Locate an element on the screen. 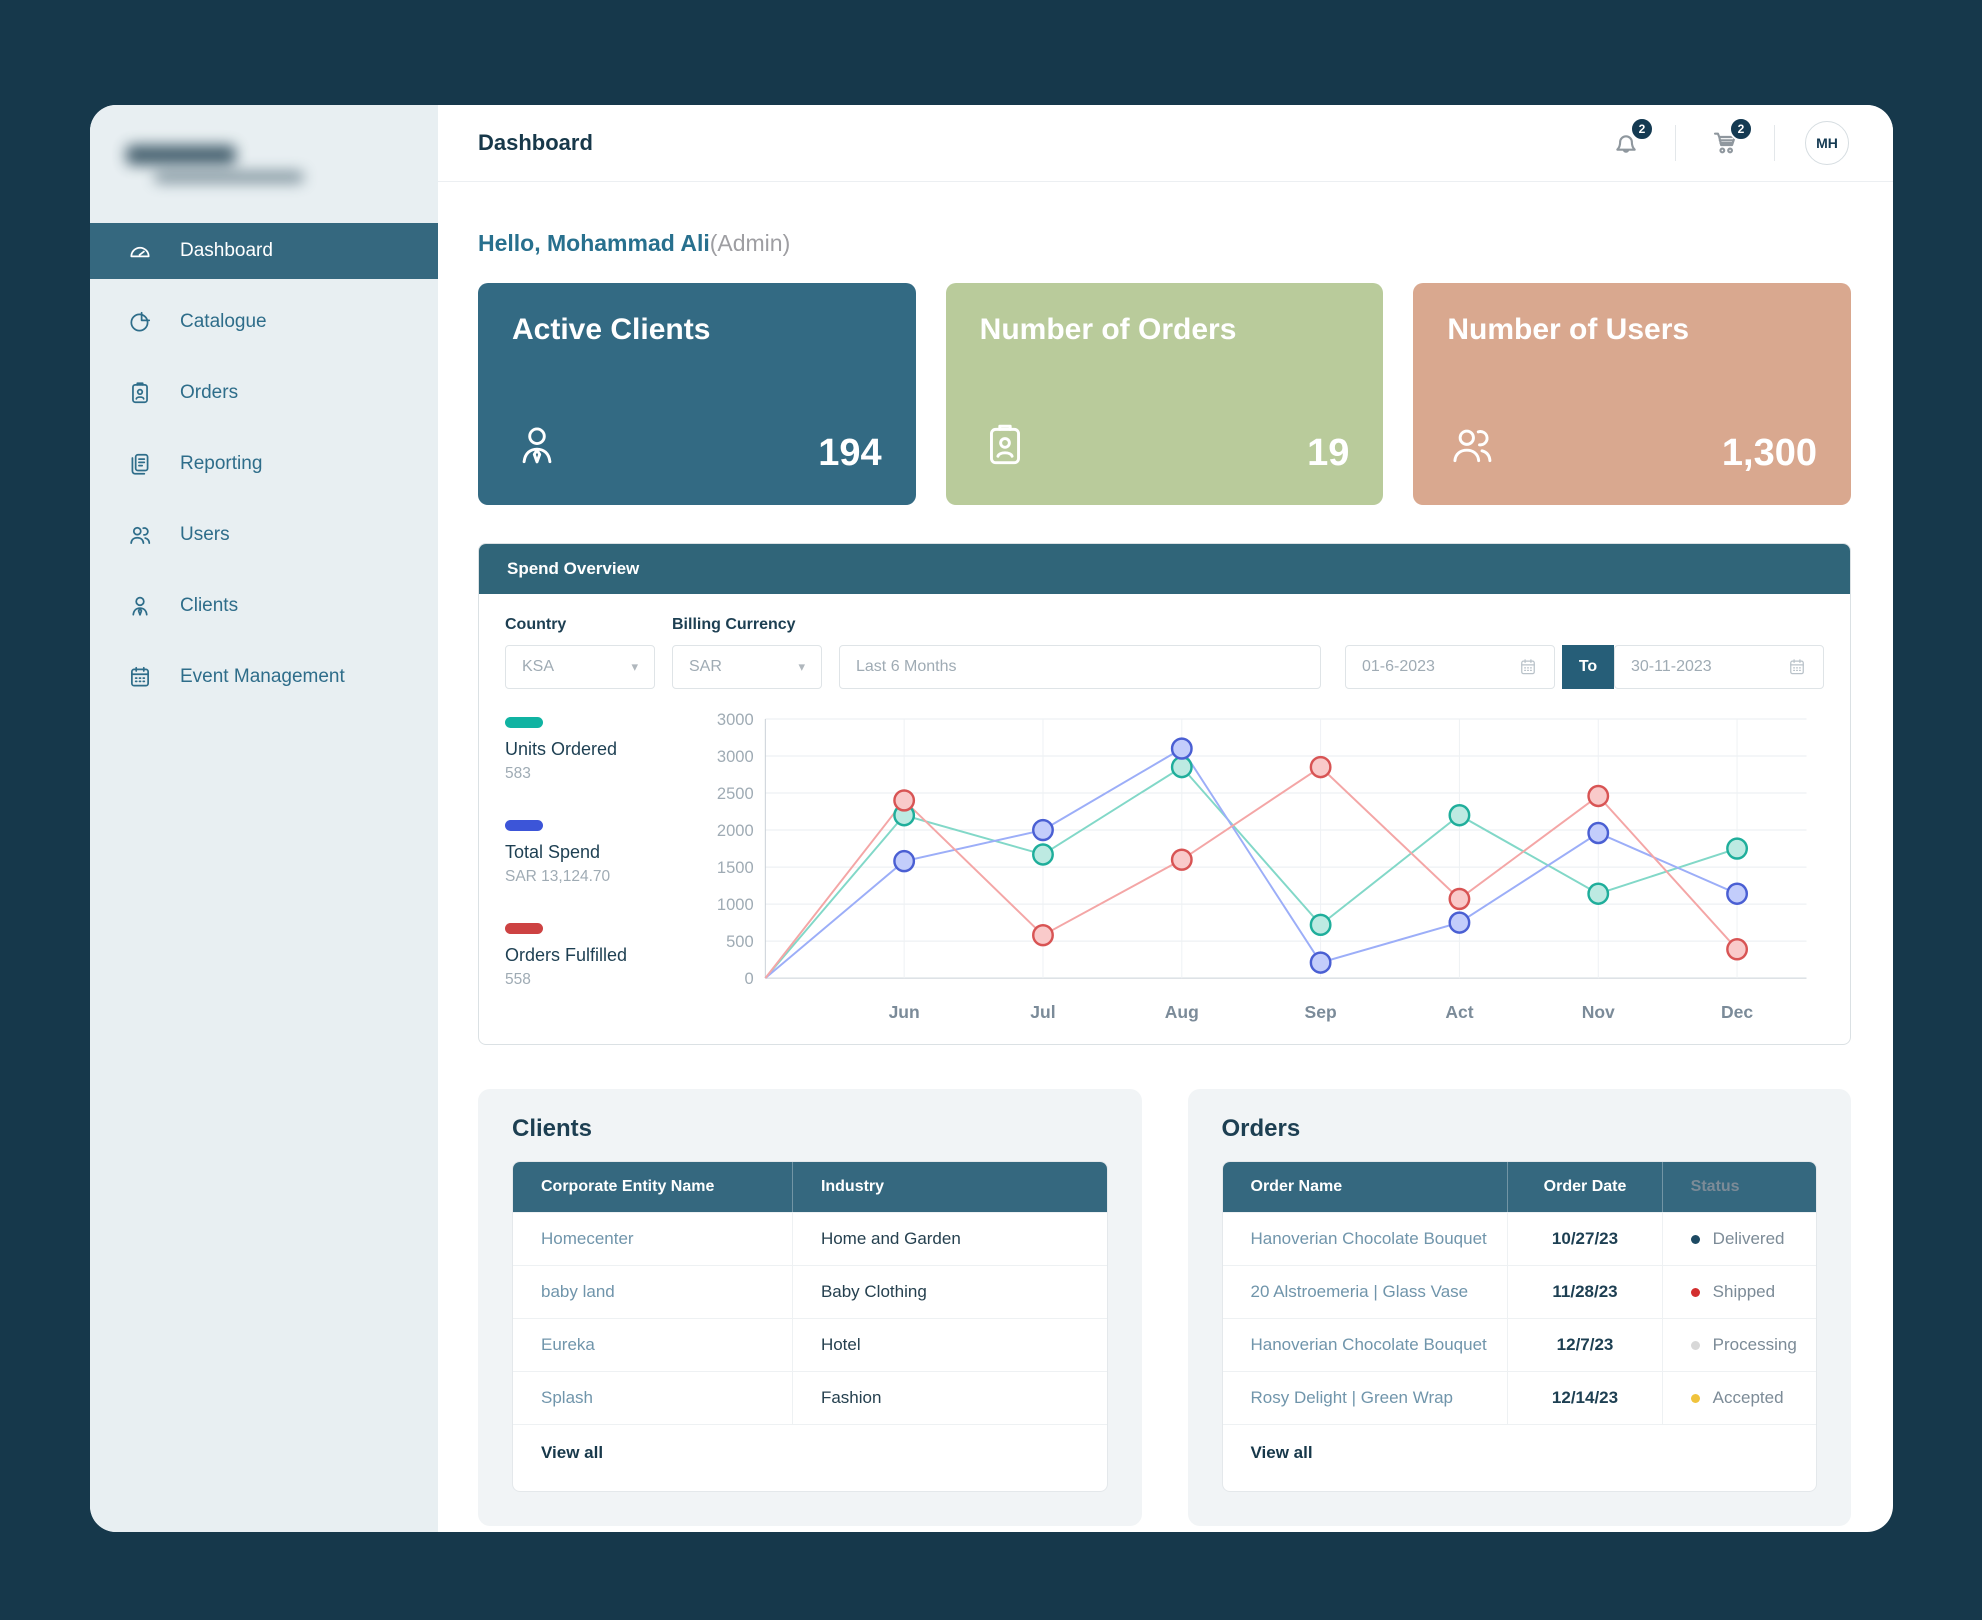 The height and width of the screenshot is (1620, 1982). country-select: KSA ▾ is located at coordinates (580, 667).